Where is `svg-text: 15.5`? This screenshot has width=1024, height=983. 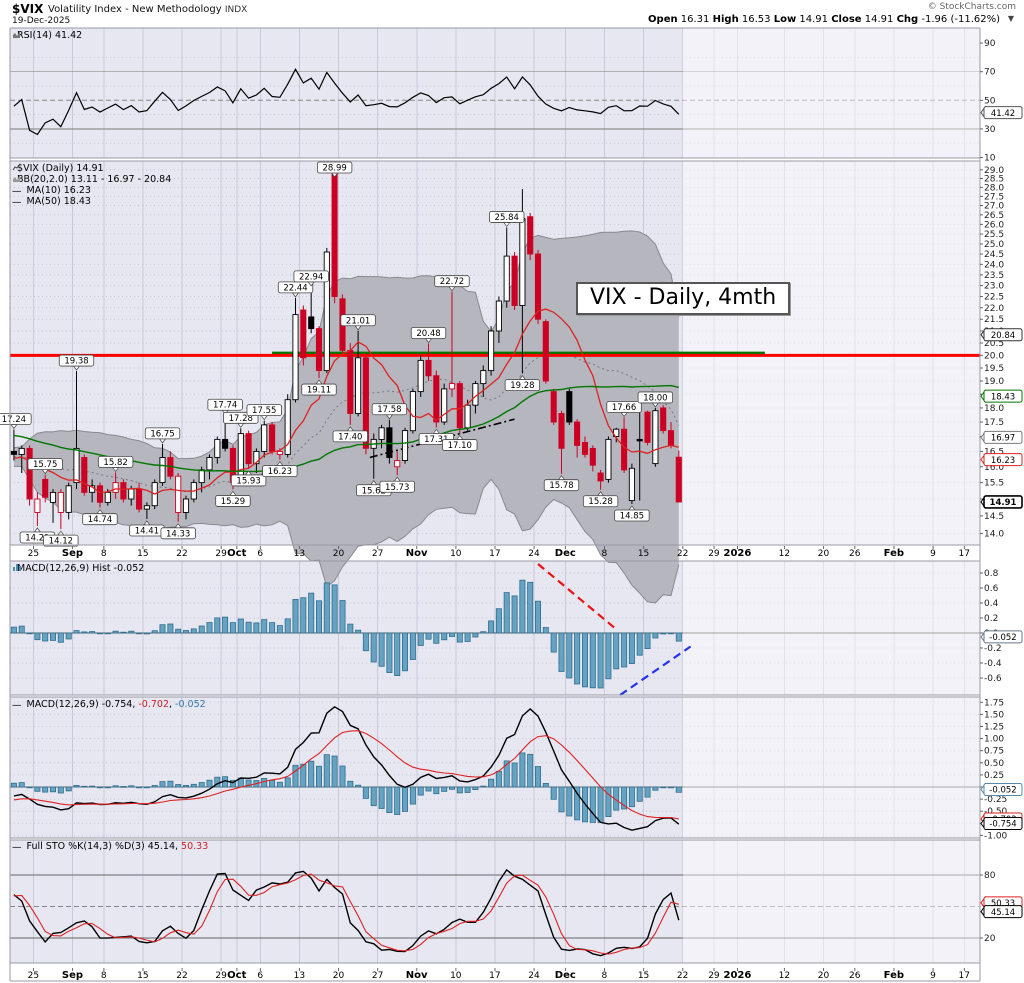
svg-text: 15.5 is located at coordinates (994, 484).